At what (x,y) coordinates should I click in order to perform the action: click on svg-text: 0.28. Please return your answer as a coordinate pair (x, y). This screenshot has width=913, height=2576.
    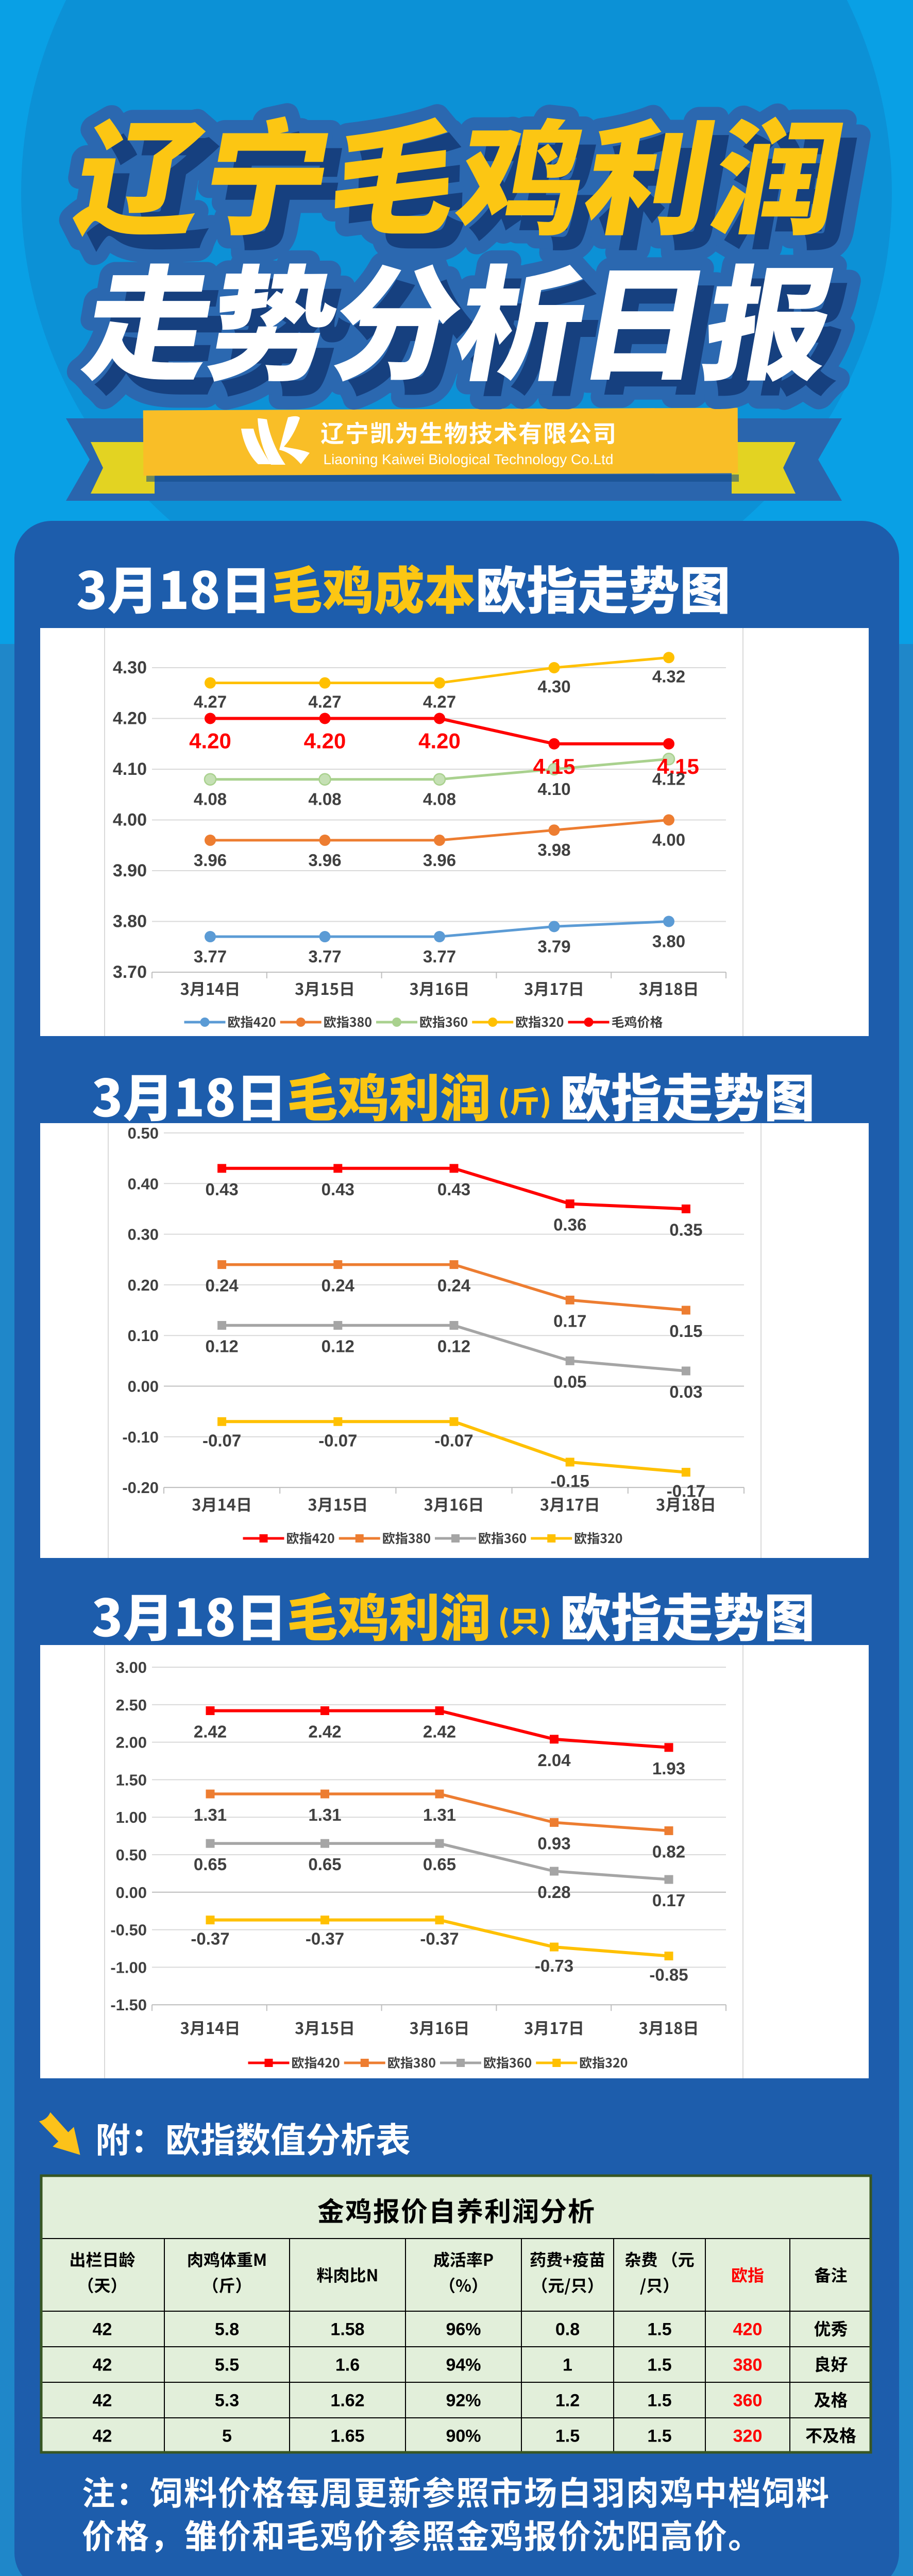
    Looking at the image, I should click on (553, 1892).